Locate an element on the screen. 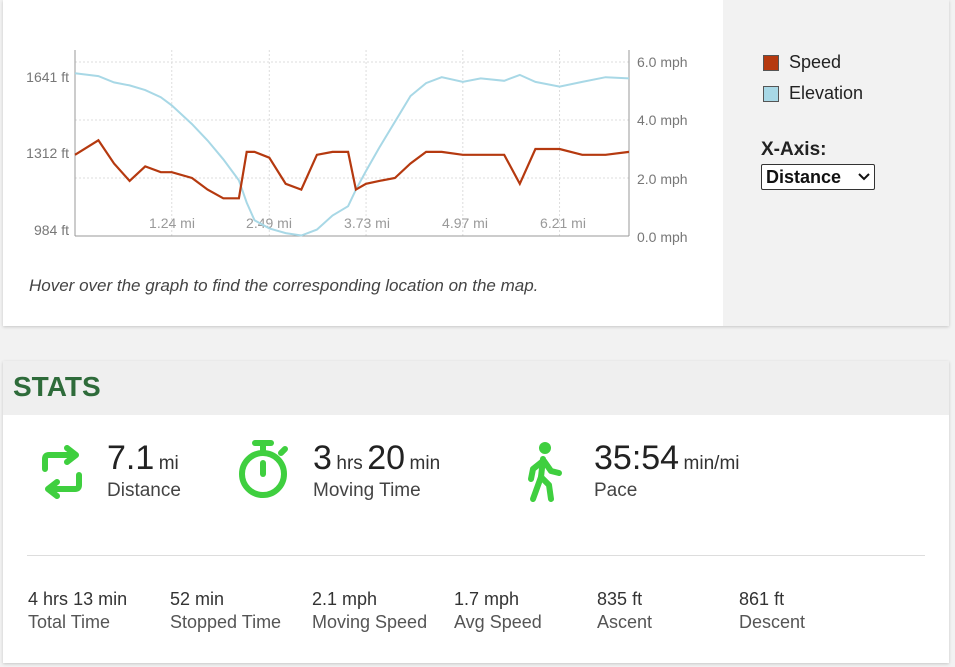 The width and height of the screenshot is (955, 667). moving-hrs-value: 3 is located at coordinates (322, 458).